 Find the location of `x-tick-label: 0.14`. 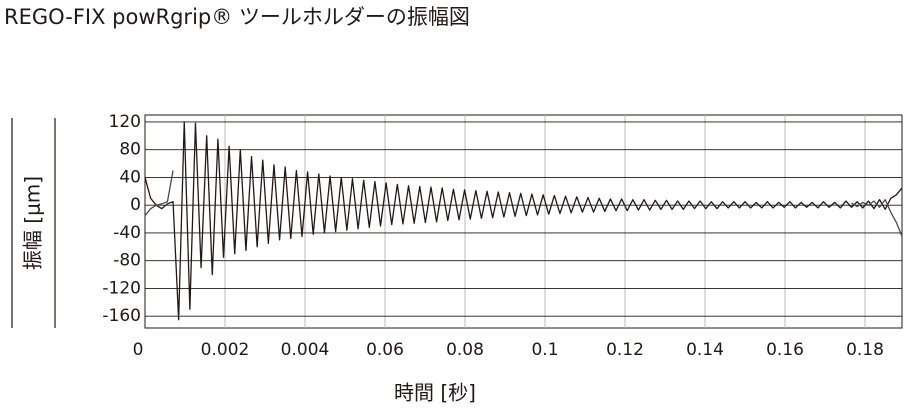

x-tick-label: 0.14 is located at coordinates (705, 350).